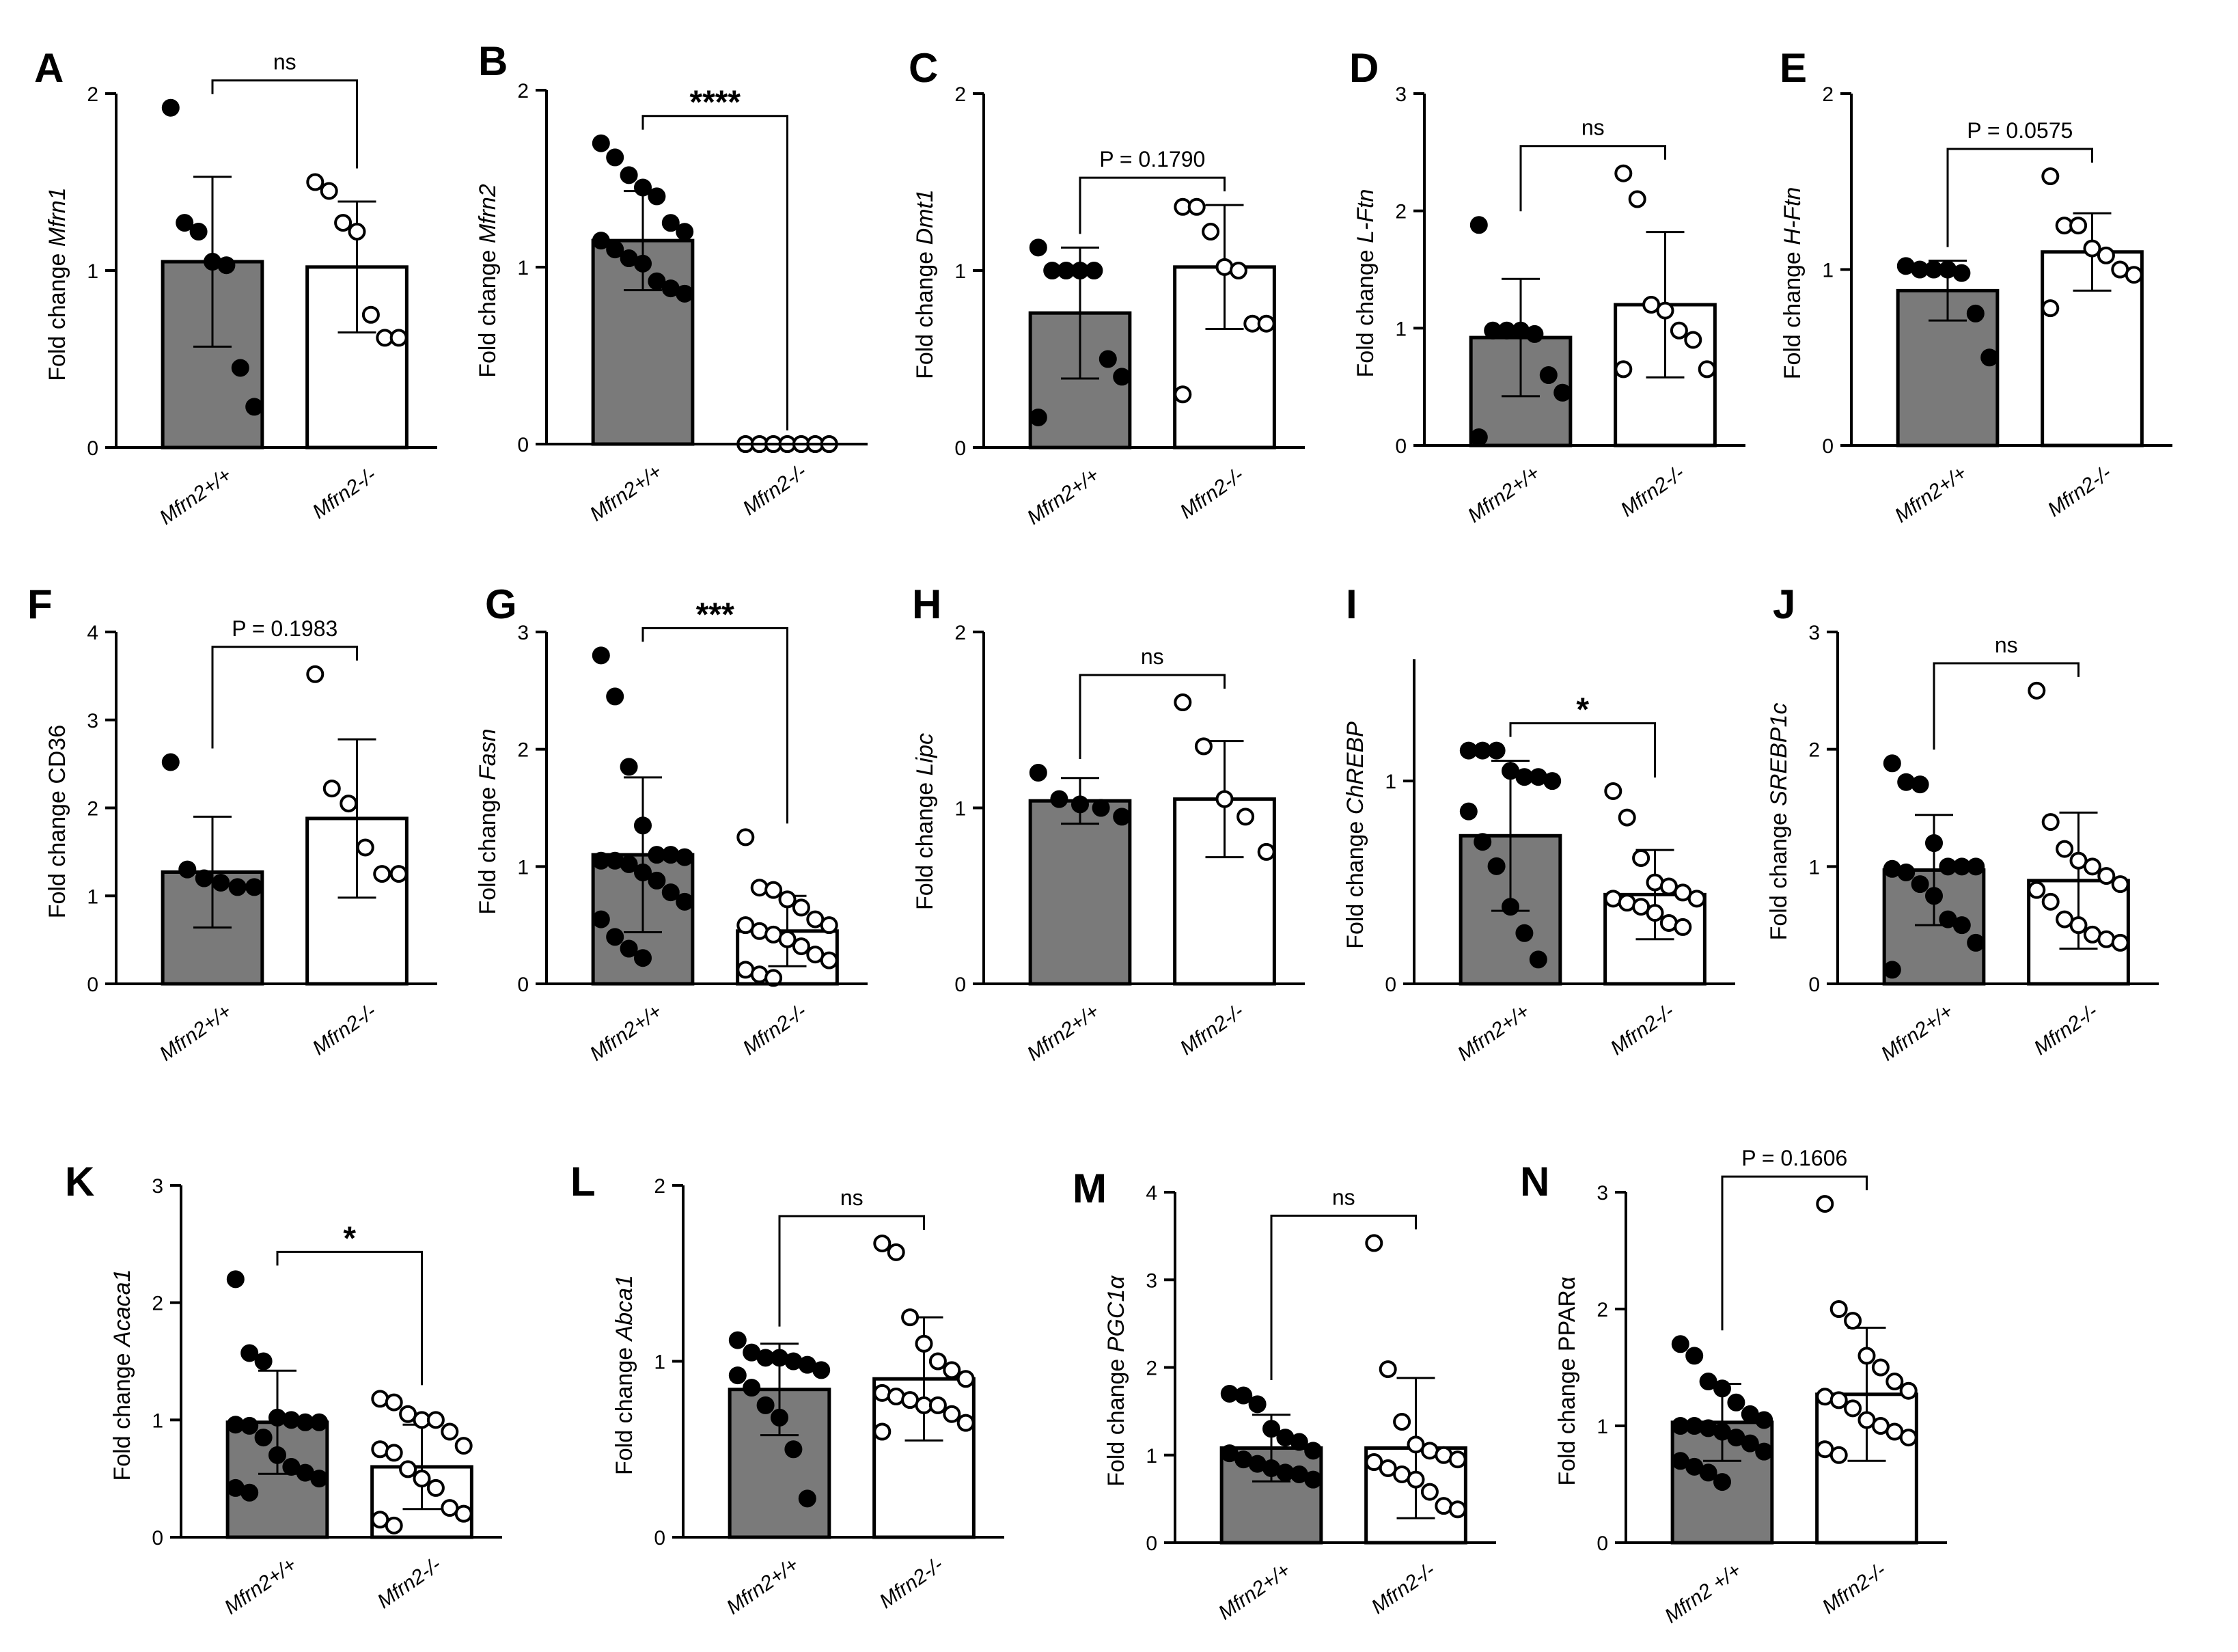 The width and height of the screenshot is (2238, 1652). I want to click on significance-label: ****, so click(715, 103).